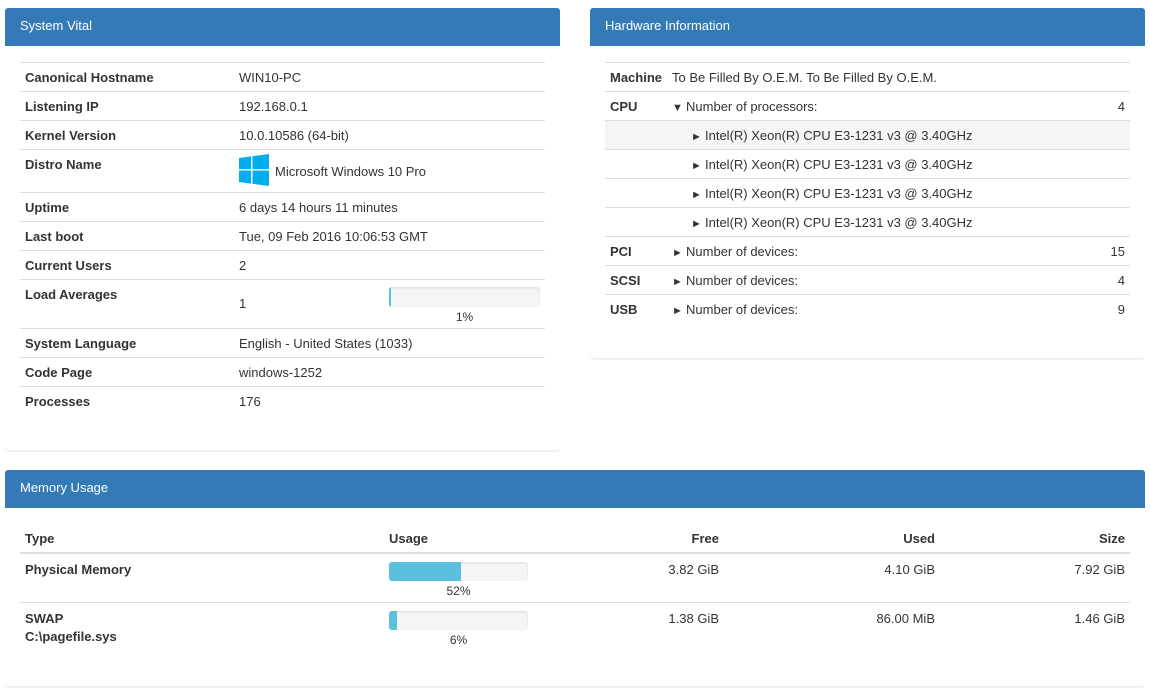  I want to click on row-codepage: Code Page windows-1252, so click(282, 372).